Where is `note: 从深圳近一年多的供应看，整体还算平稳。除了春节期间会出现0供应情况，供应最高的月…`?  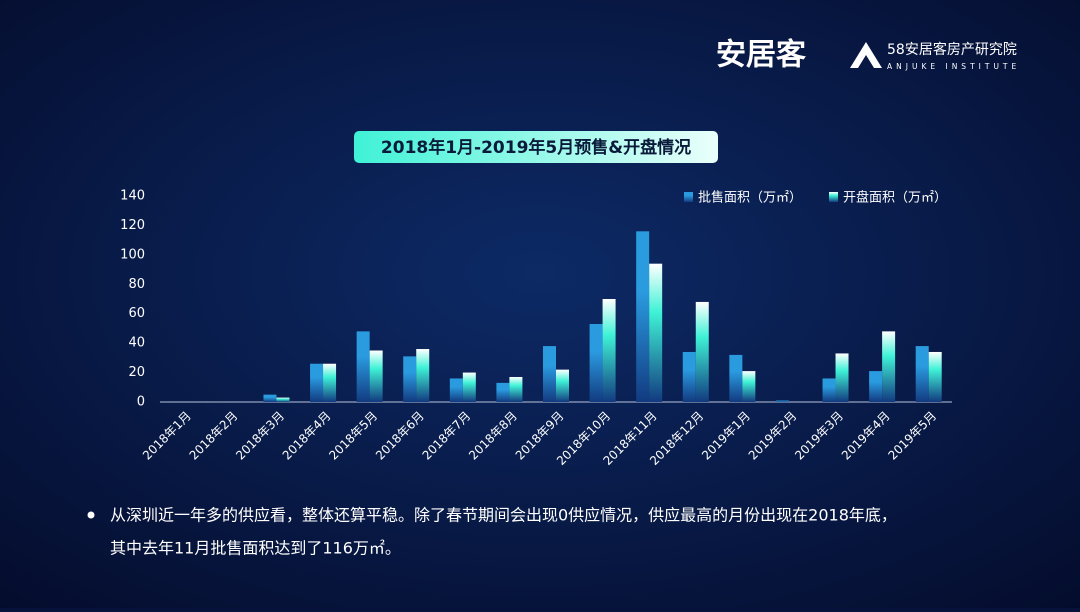 note: 从深圳近一年多的供应看，整体还算平稳。除了春节期间会出现0供应情况，供应最高的月… is located at coordinates (503, 515).